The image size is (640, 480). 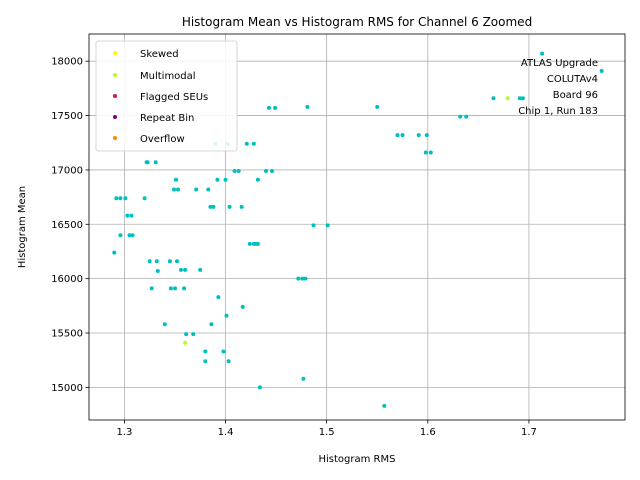 What do you see at coordinates (159, 54) in the screenshot?
I see `legend-label-skewed: Skewed` at bounding box center [159, 54].